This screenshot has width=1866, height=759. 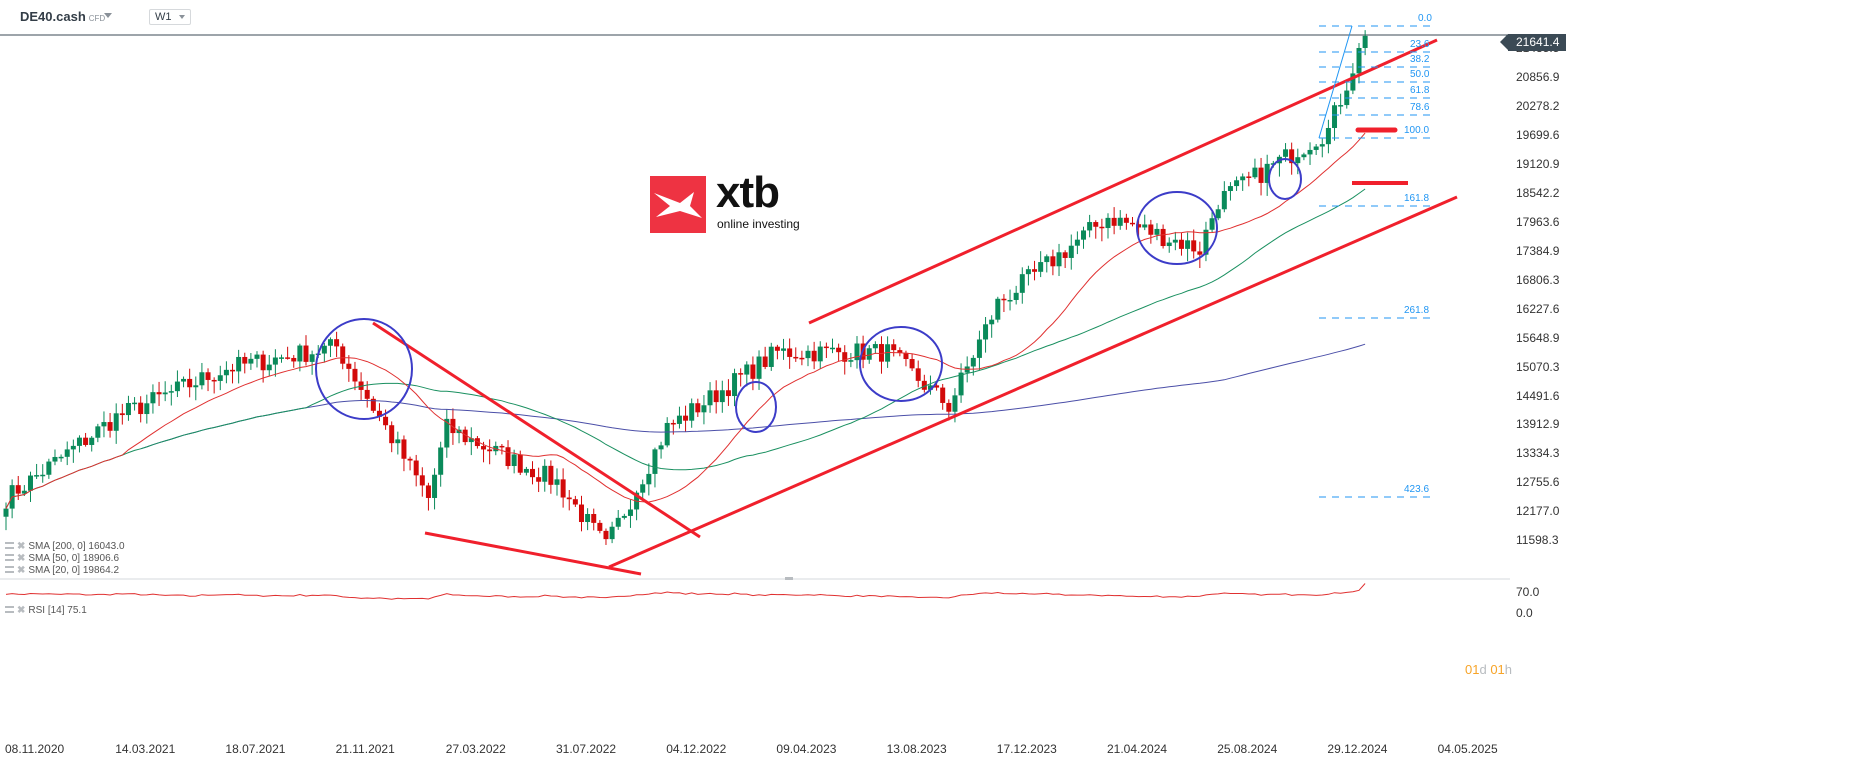 What do you see at coordinates (916, 749) in the screenshot?
I see `time-axis-label: 13.08.2023` at bounding box center [916, 749].